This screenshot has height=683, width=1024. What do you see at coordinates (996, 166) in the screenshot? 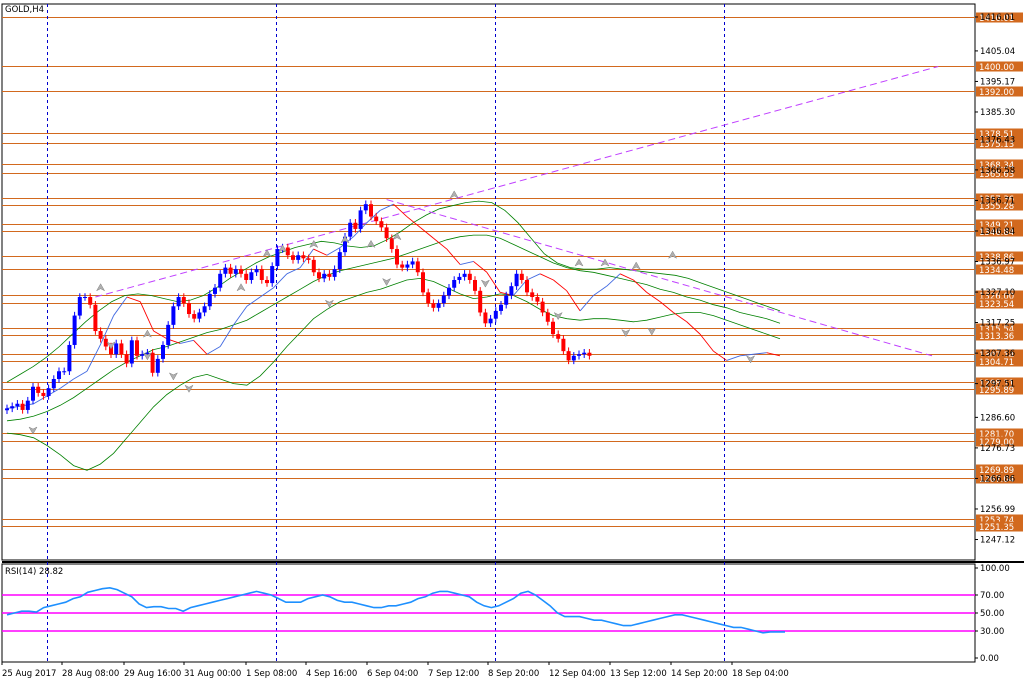
I see `level-price-label: 1368.34` at bounding box center [996, 166].